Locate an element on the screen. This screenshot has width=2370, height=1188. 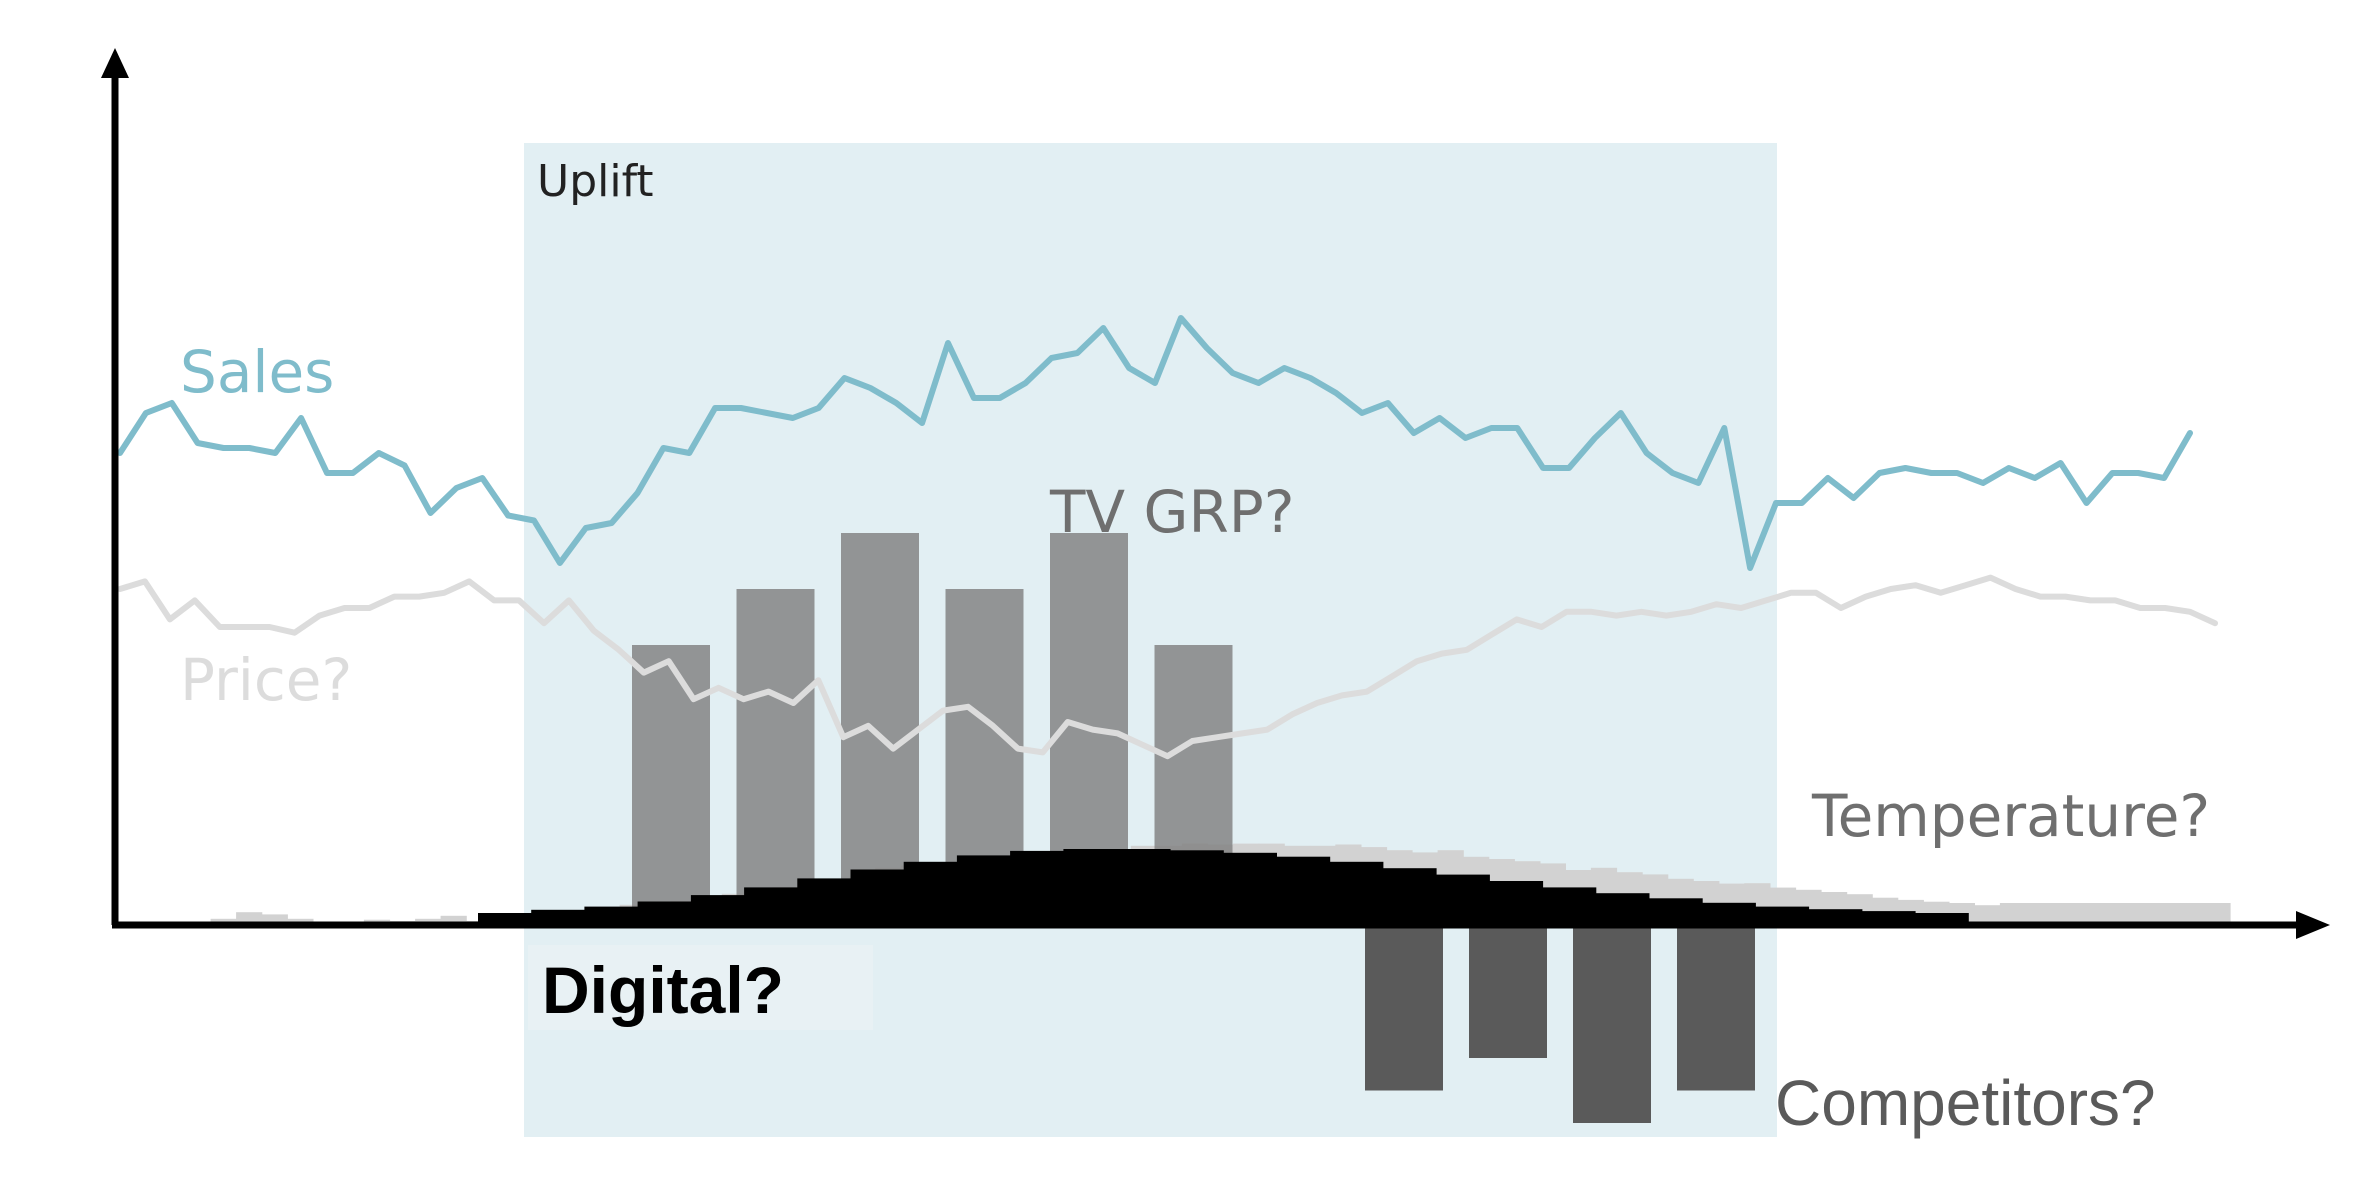
price-series is located at coordinates (1167, 667).